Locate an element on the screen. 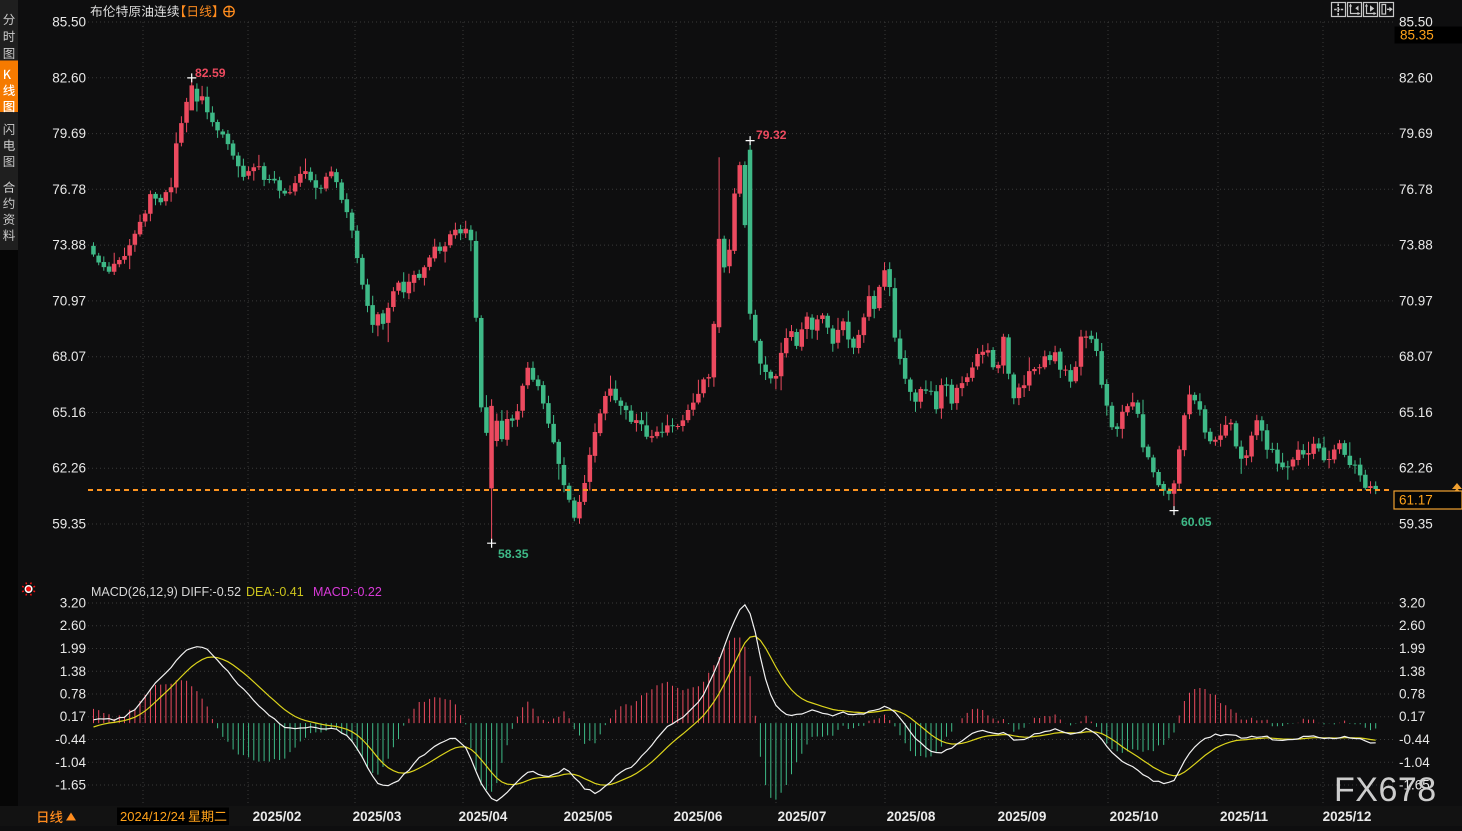  svg-text: MACD(26,12,9) DIFF:-0.52 is located at coordinates (166, 592).